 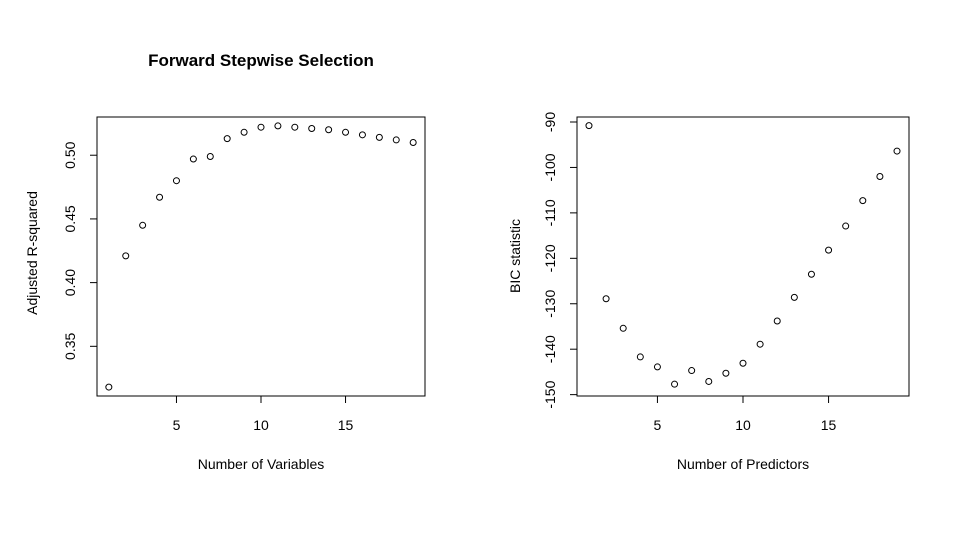 What do you see at coordinates (70, 154) in the screenshot?
I see `y-tick-label: 0.50` at bounding box center [70, 154].